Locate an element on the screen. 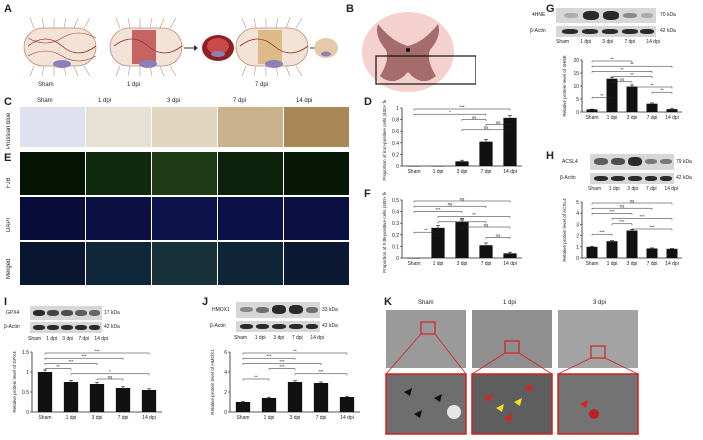 This screenshot has height=440, width=703. tem-sham-overview is located at coordinates (426, 339).